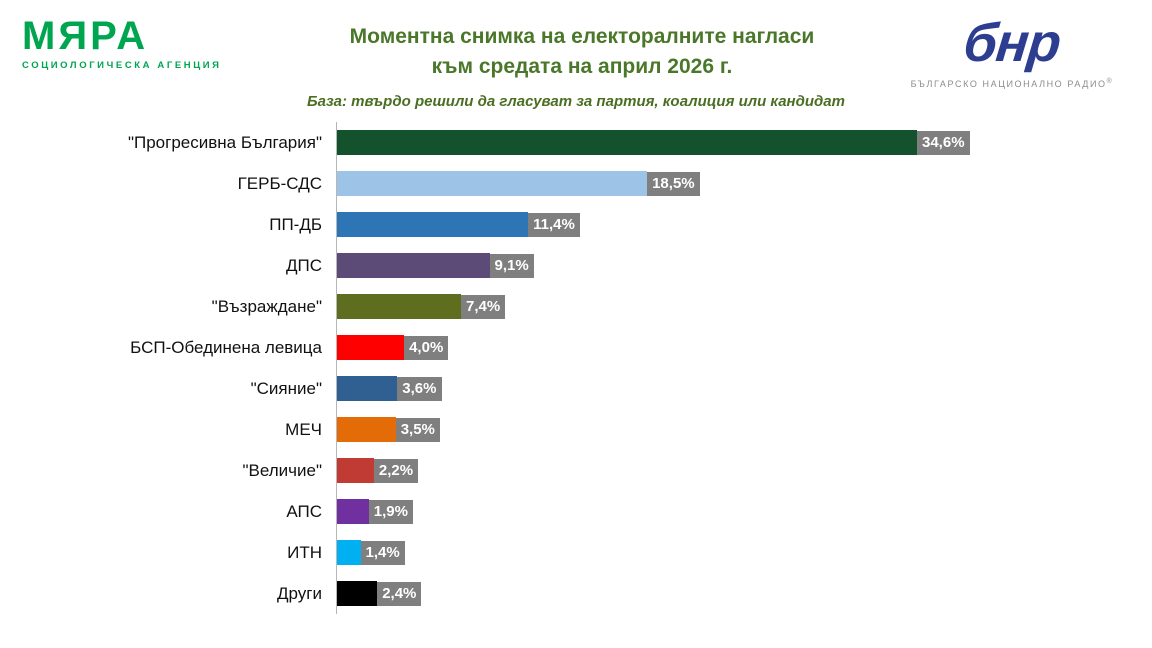  I want to click on chart-row: БСП-Обединена левица 4,0%, so click(576, 347).